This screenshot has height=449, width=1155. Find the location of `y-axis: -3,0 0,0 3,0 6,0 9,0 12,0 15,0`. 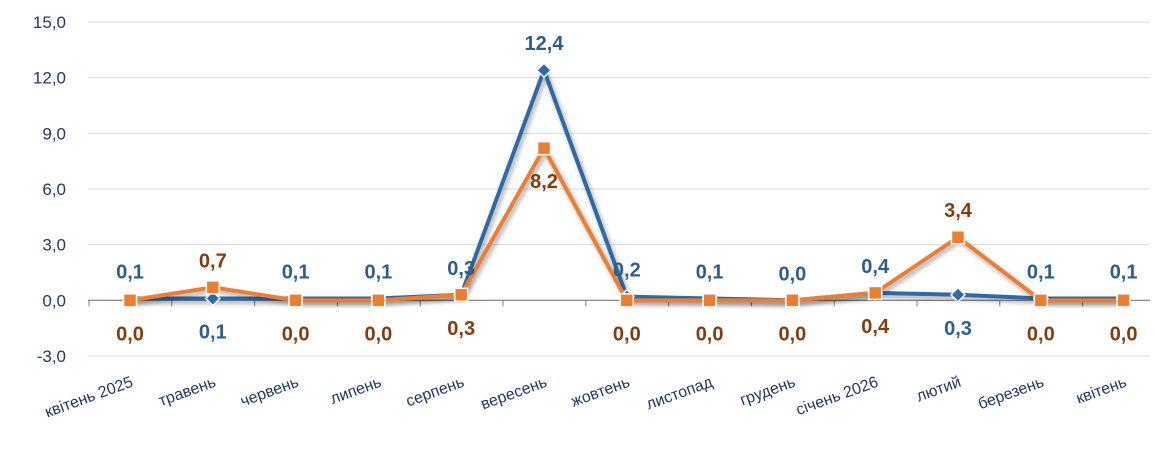

y-axis: -3,0 0,0 3,0 6,0 9,0 12,0 15,0 is located at coordinates (49, 189).